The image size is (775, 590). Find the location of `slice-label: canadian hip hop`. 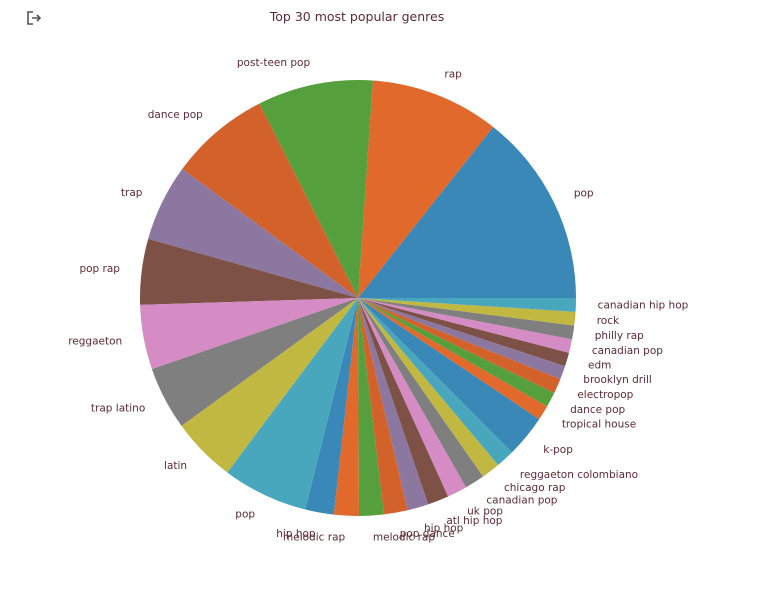

slice-label: canadian hip hop is located at coordinates (643, 306).